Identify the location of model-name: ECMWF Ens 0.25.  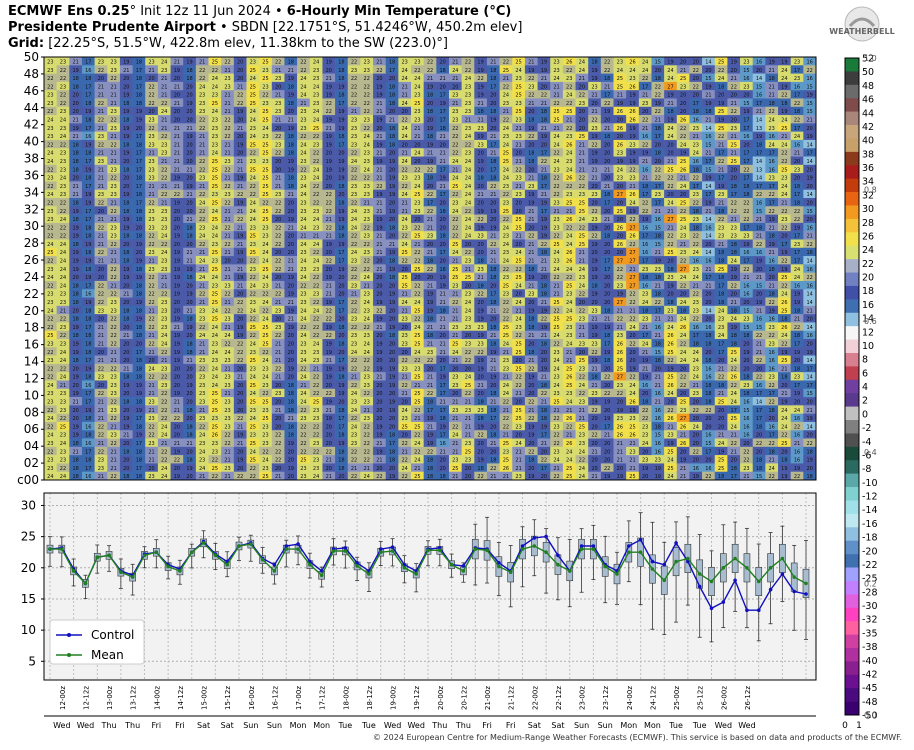
(69, 11).